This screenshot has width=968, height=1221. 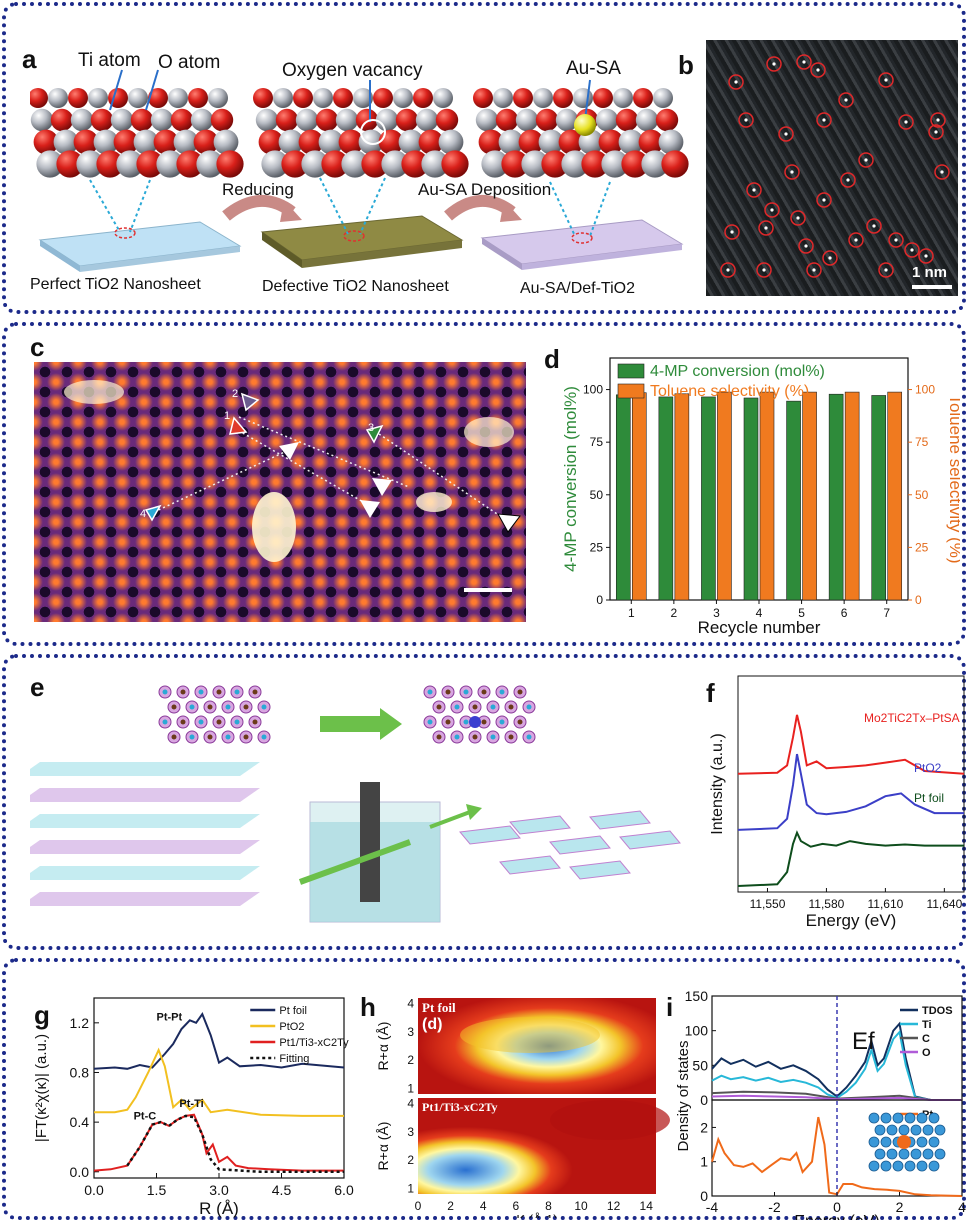 What do you see at coordinates (944, 904) in the screenshot?
I see `tick-label: 11,640` at bounding box center [944, 904].